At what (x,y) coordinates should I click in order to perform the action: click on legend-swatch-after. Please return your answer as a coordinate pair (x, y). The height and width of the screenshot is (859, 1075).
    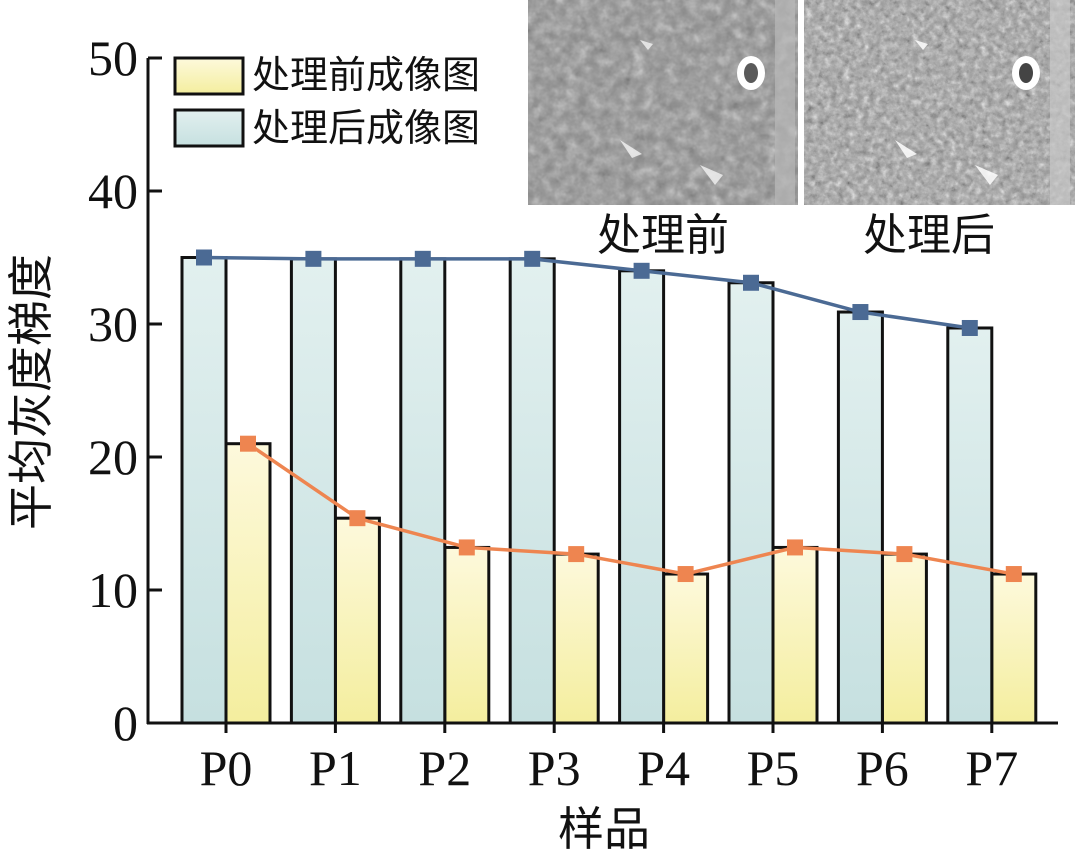
    Looking at the image, I should click on (209, 128).